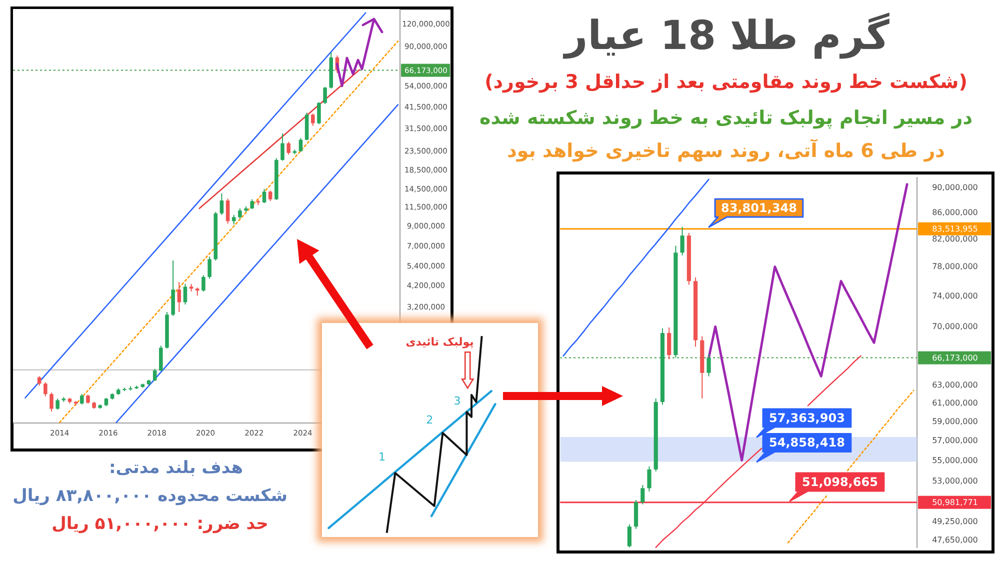  Describe the element at coordinates (726, 118) in the screenshot. I see `text: در مسیر انجام پولبک تائیدی به خط روند شکسته شده` at that location.